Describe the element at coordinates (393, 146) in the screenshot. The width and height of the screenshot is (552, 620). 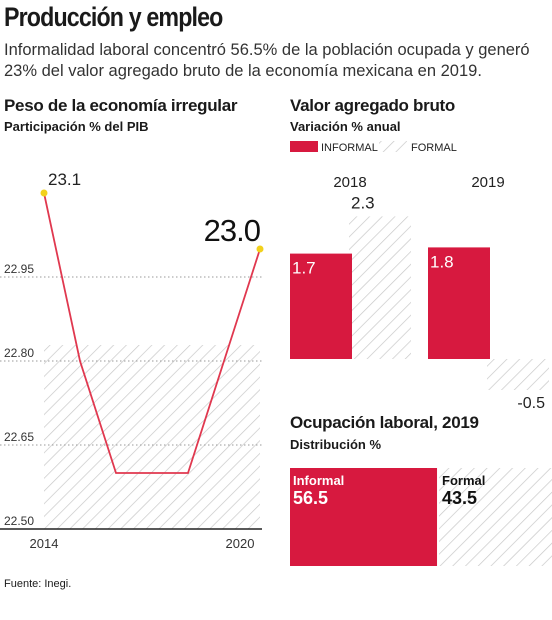
I see `bar-legend-swatch-formal` at that location.